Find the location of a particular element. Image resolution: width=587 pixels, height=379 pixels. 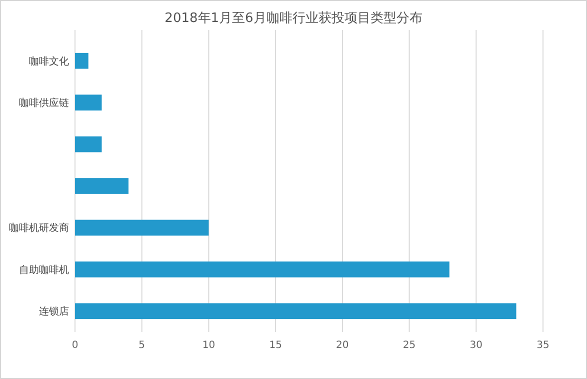

x-tick-label: 5 is located at coordinates (142, 345).